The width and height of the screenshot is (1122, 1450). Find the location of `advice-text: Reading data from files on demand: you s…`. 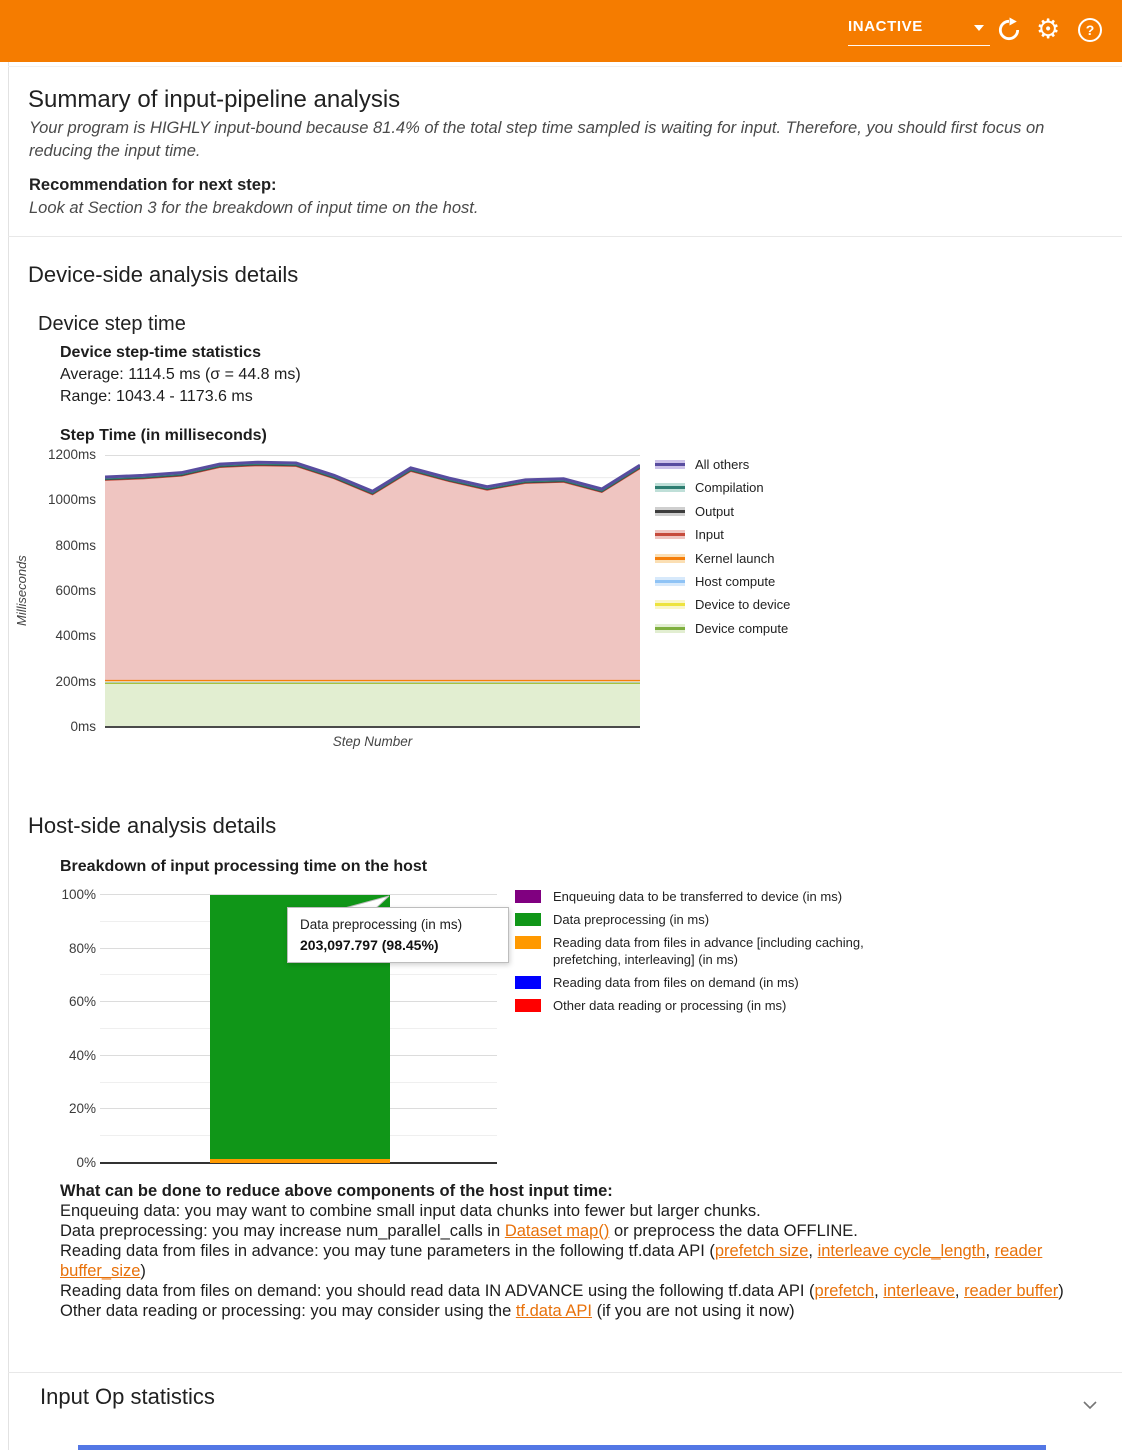

advice-text: Reading data from files on demand: you s… is located at coordinates (437, 1291).